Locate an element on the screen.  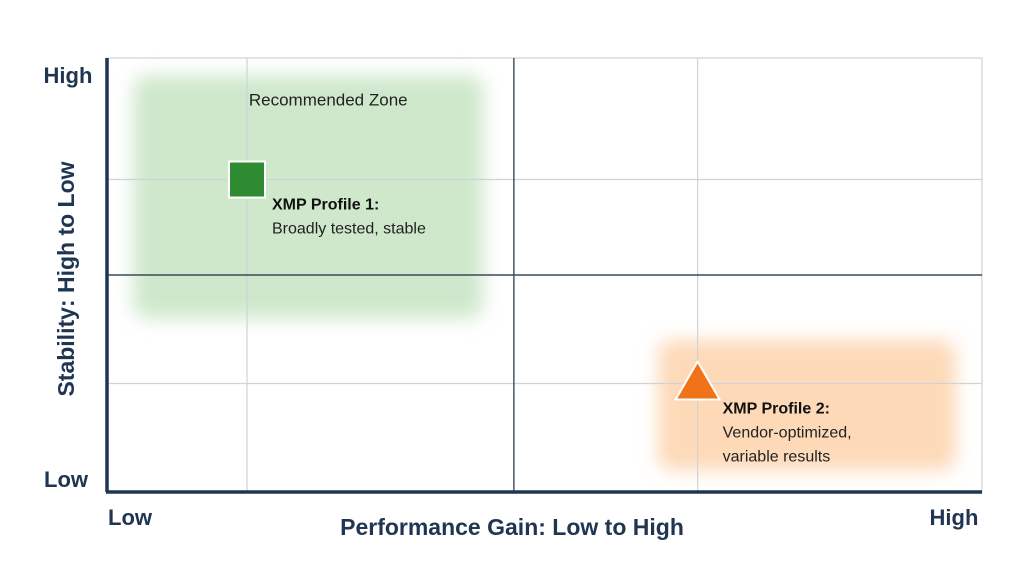
zone-label: Recommended Zone is located at coordinates (328, 99).